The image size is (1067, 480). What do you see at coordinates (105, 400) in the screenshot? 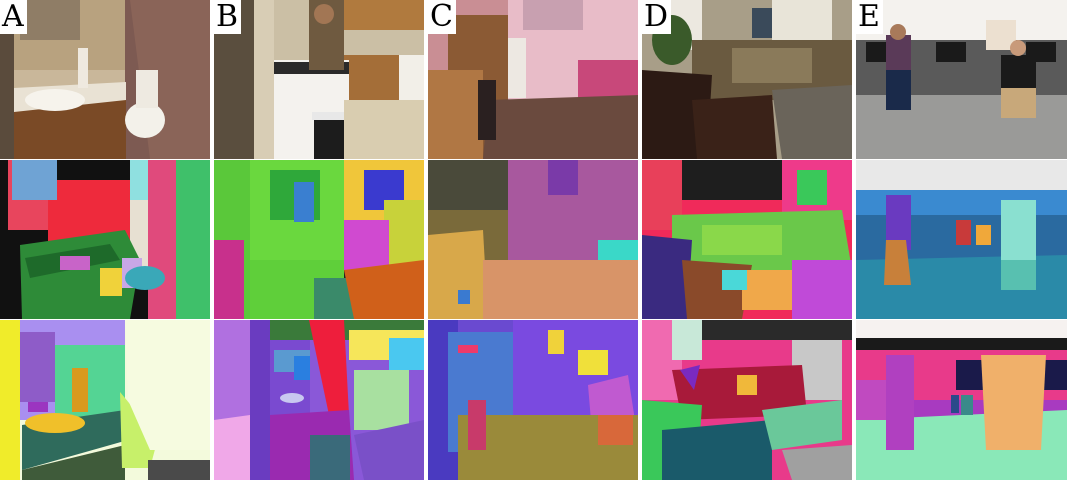
I see `segmentation-groundtruth-a` at bounding box center [105, 400].